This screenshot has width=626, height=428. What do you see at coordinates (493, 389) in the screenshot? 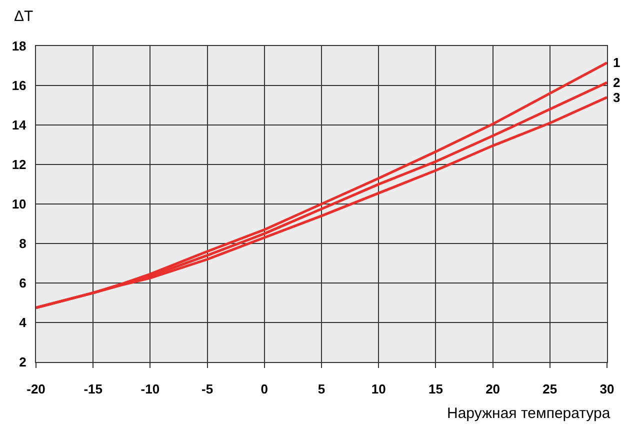
I see `x-tick-label: 20` at bounding box center [493, 389].